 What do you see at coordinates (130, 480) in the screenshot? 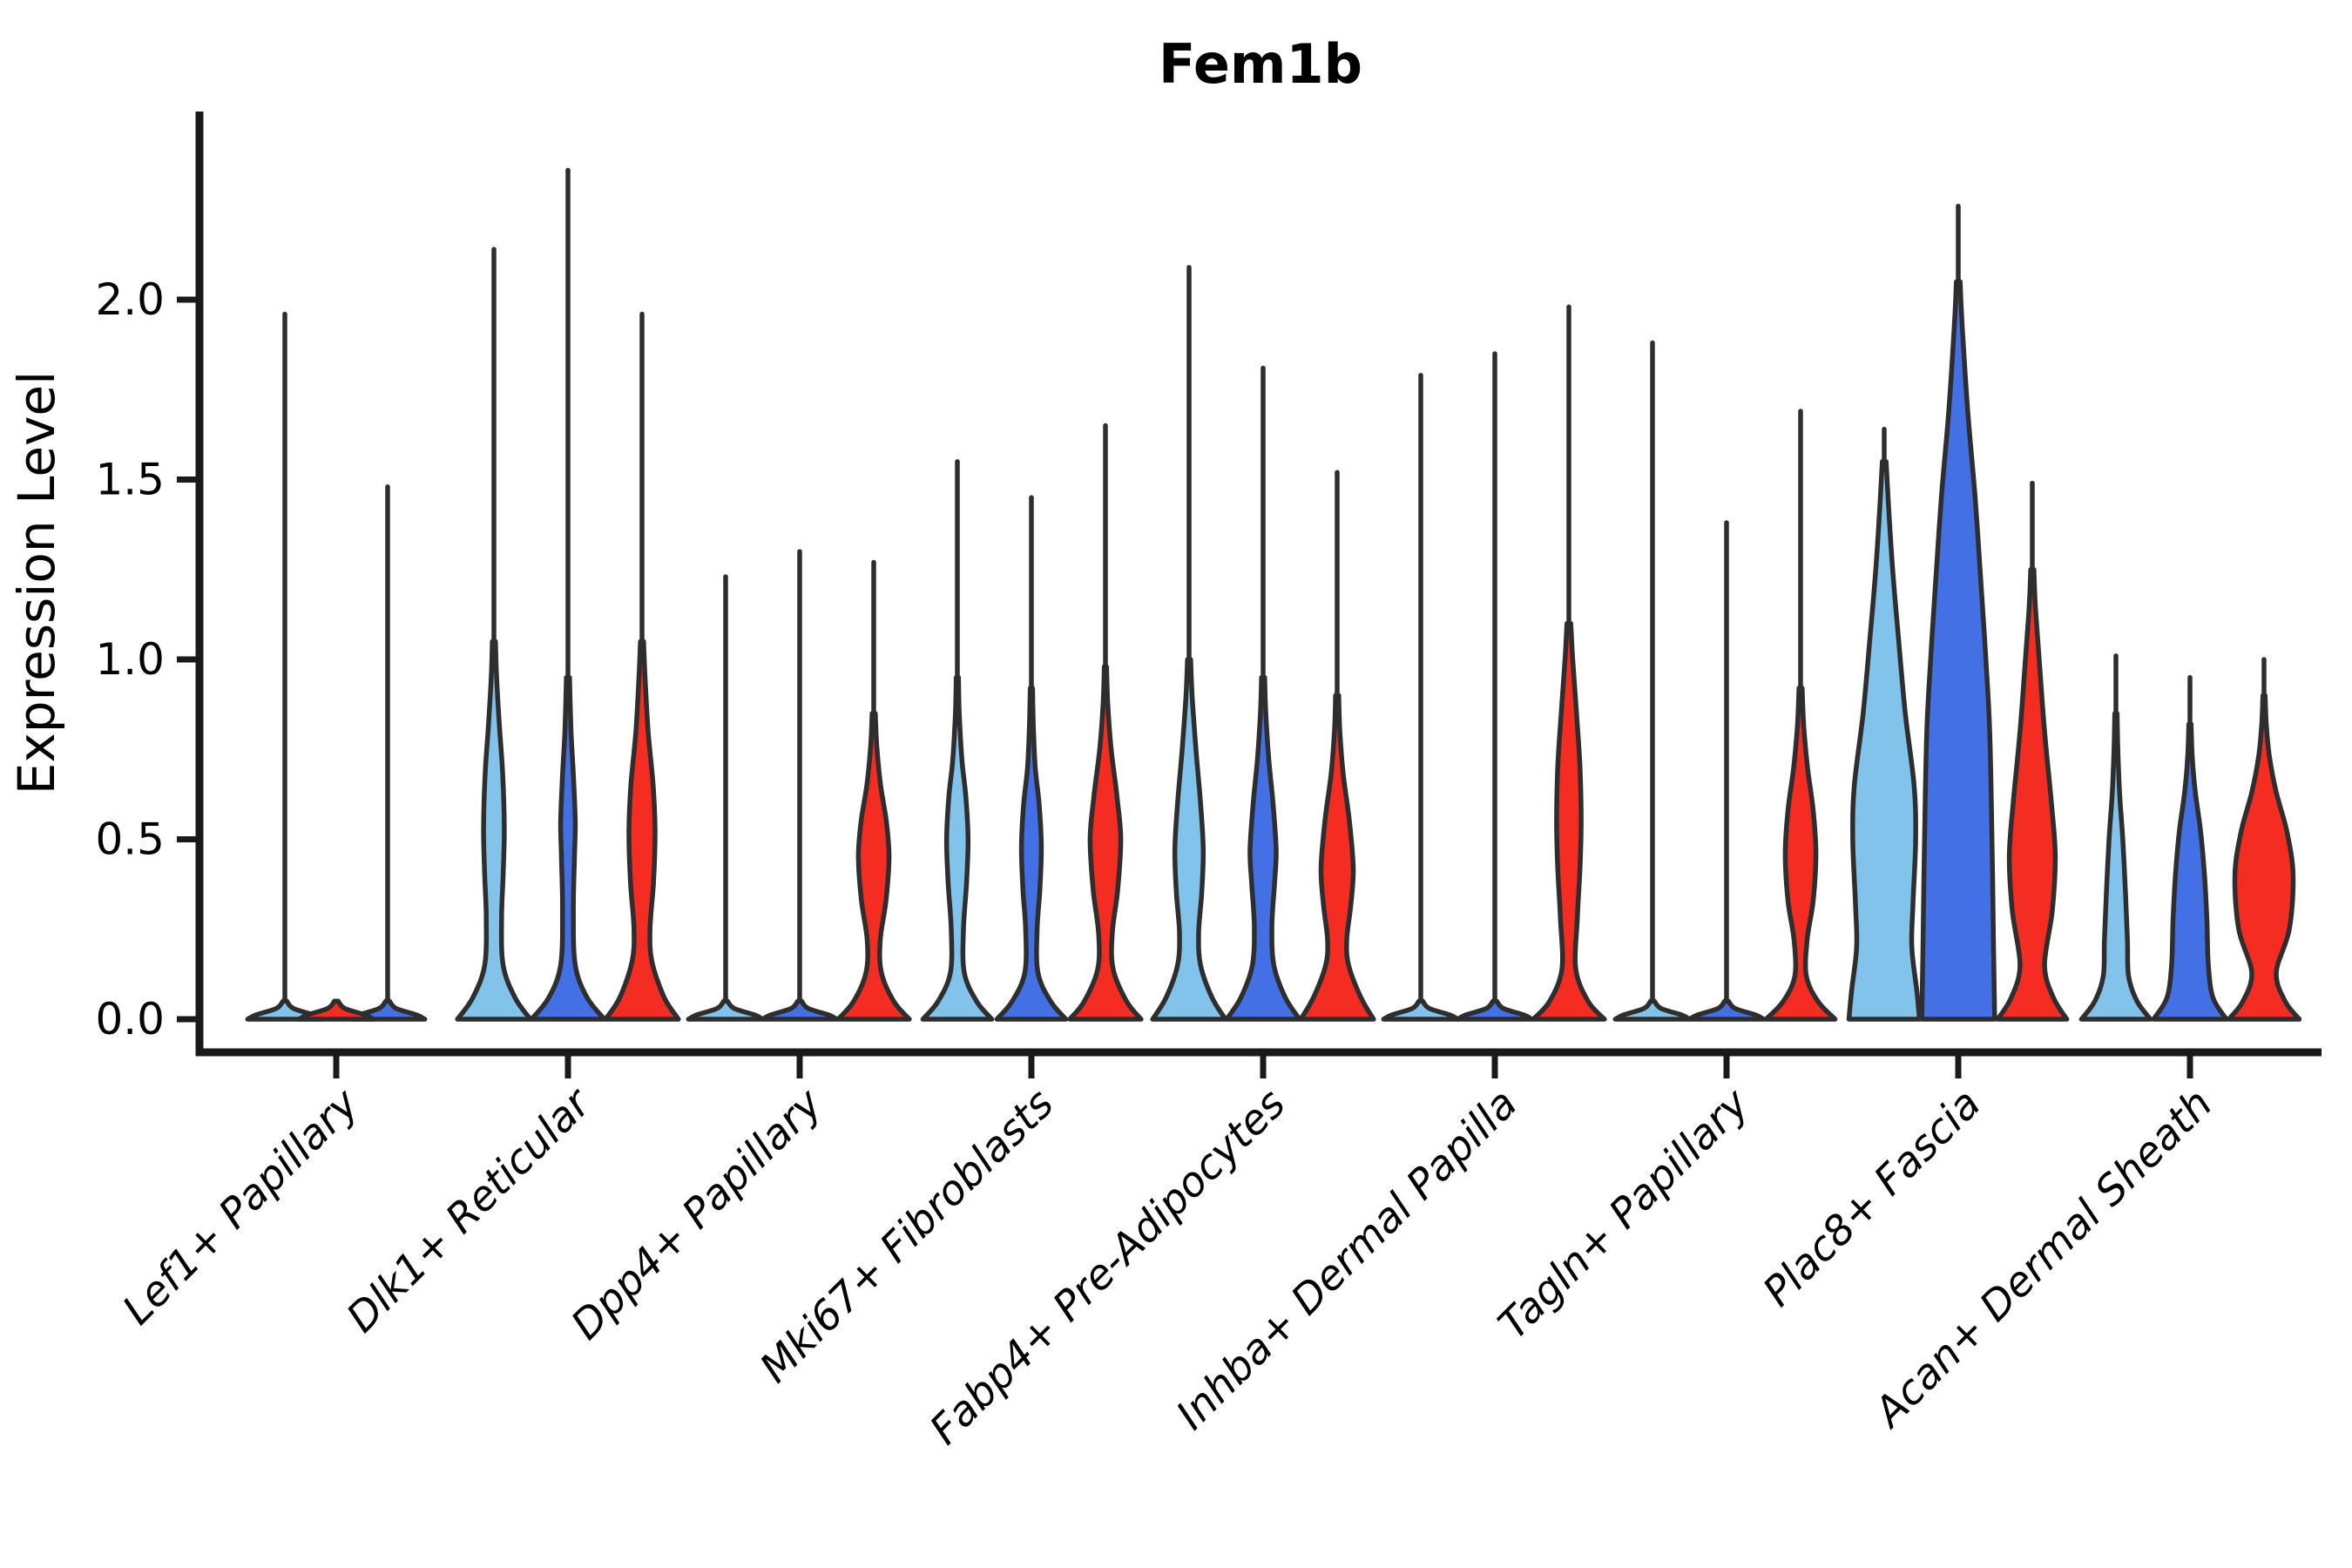
I see `y-tick-label: 1.5` at bounding box center [130, 480].